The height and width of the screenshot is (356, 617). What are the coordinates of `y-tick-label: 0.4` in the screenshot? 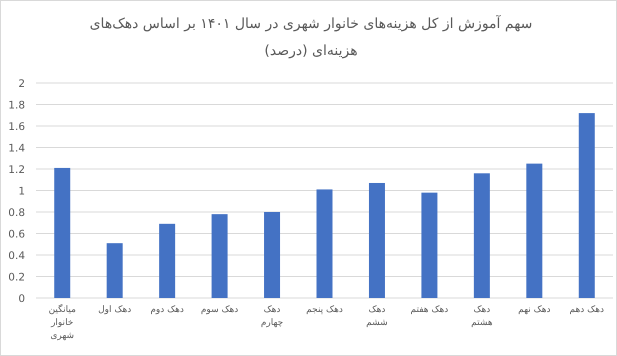 It's located at (17, 256).